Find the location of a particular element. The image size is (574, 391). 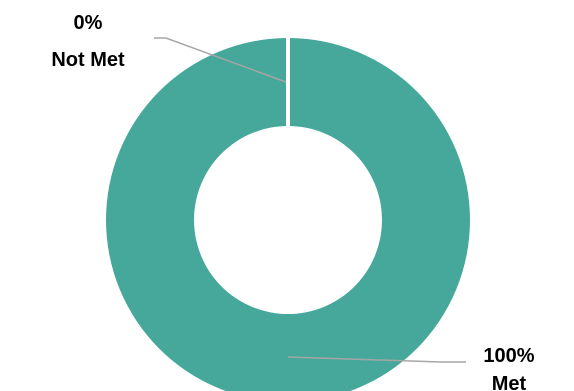

data-label-not-met-name: Not Met is located at coordinates (88, 60).